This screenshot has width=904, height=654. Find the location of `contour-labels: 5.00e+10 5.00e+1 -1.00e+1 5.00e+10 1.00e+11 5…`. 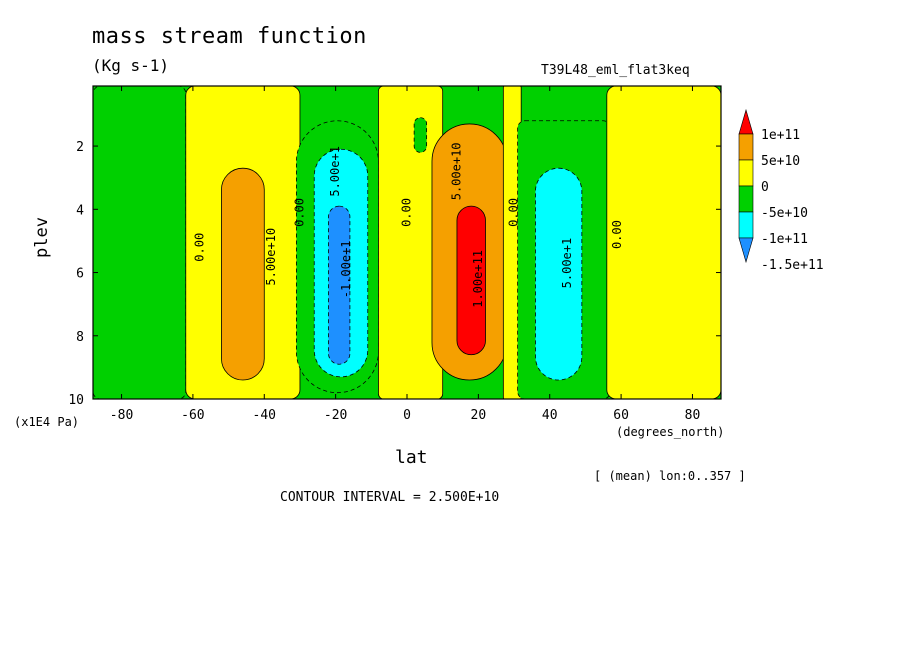

contour-labels: 5.00e+10 5.00e+1 -1.00e+1 5.00e+10 1.00e+11 5… is located at coordinates (408, 224).